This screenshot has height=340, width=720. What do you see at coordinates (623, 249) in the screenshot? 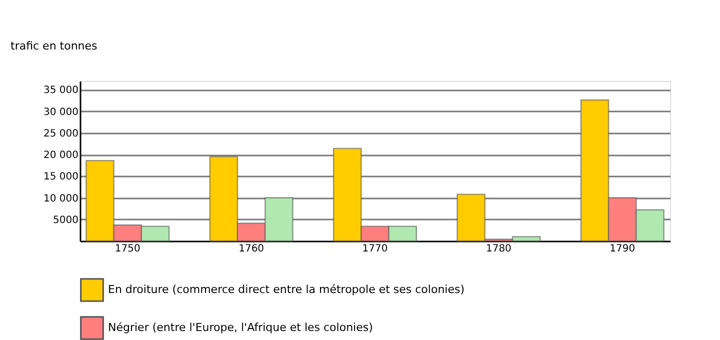
I see `x-tick-label: 1790` at bounding box center [623, 249].